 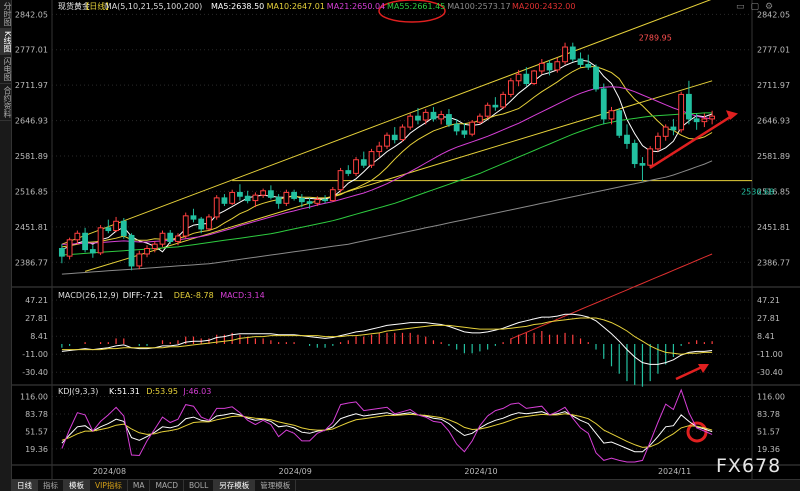 What do you see at coordinates (757, 192) in the screenshot?
I see `low-annotation: 2536.68` at bounding box center [757, 192].